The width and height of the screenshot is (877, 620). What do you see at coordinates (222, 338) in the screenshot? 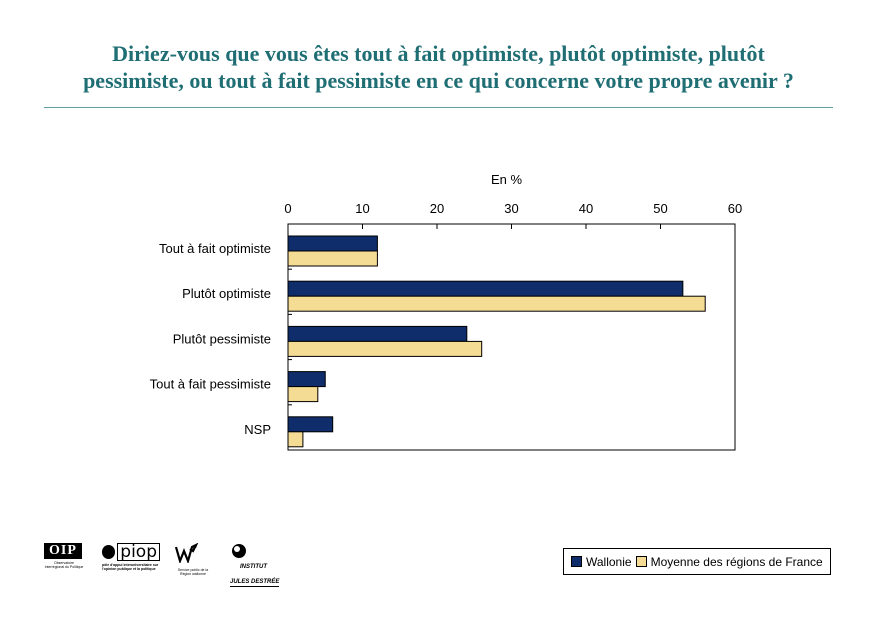
I see `category-label-plut-t-pessimiste: Plutôt pessimiste` at bounding box center [222, 338].